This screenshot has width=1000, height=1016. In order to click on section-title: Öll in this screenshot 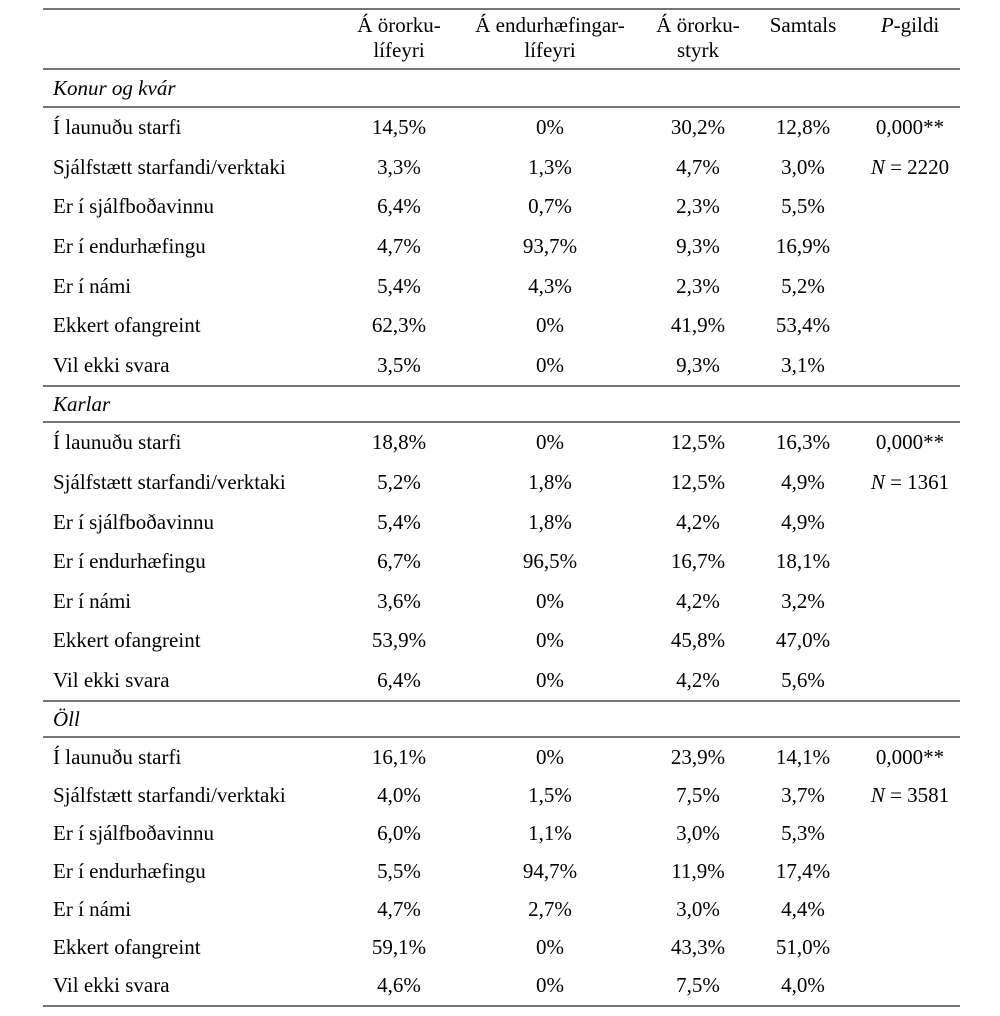, I will do `click(66, 718)`.